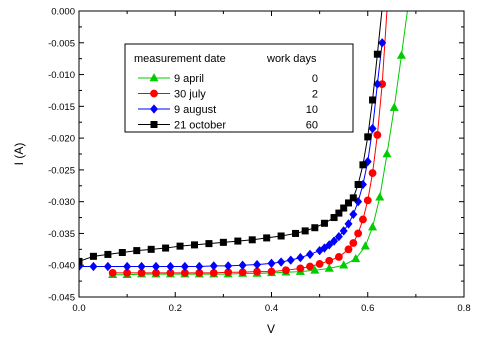  I want to click on legend-box, so click(239, 88).